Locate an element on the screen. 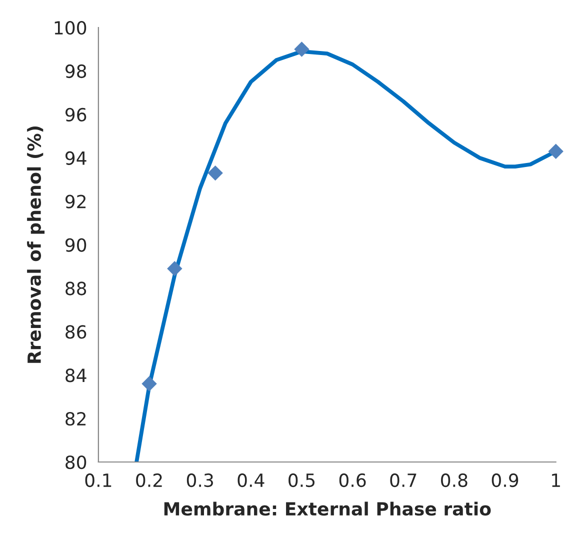  x-tick-label: 0.4 is located at coordinates (251, 480).